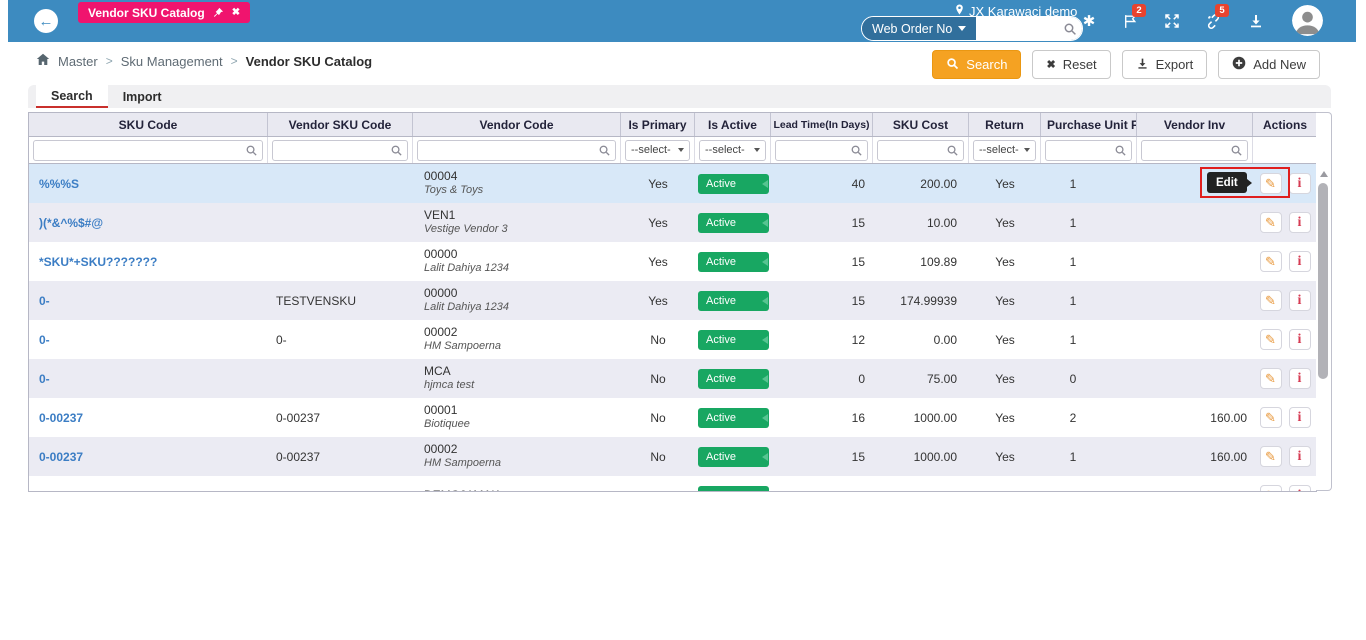  Describe the element at coordinates (516, 150) in the screenshot. I see `filter-vendor-code-input` at that location.